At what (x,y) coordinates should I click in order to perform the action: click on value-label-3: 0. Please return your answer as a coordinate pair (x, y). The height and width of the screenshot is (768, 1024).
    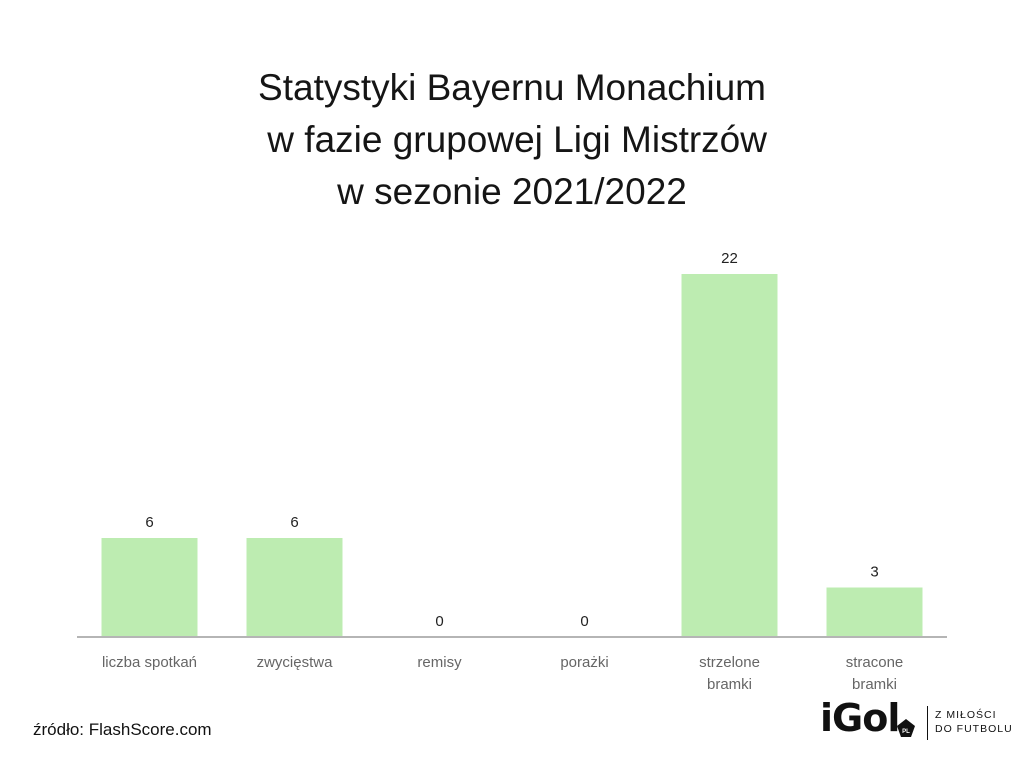
    Looking at the image, I should click on (584, 621).